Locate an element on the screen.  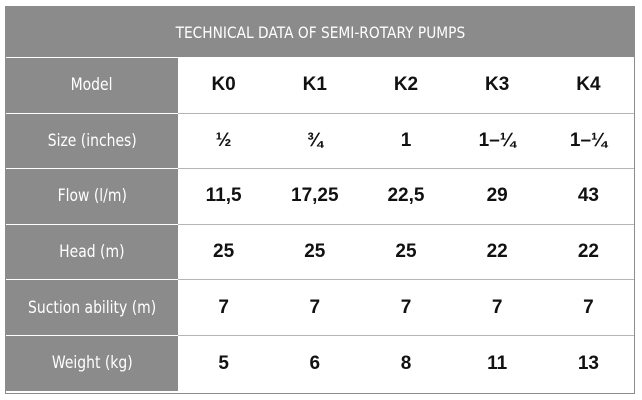
table-row-flow: Flow (l/m) 11,5 17,25 22,5 29 43 is located at coordinates (320, 196).